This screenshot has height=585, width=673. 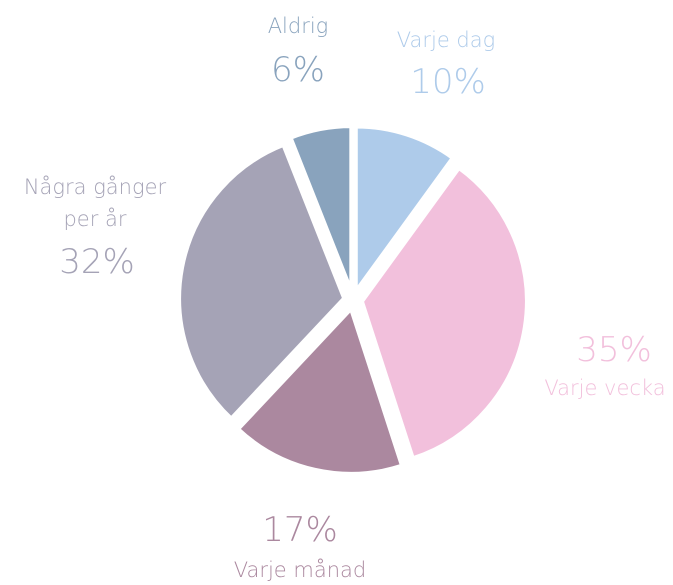 What do you see at coordinates (448, 82) in the screenshot?
I see `value-label: 10%` at bounding box center [448, 82].